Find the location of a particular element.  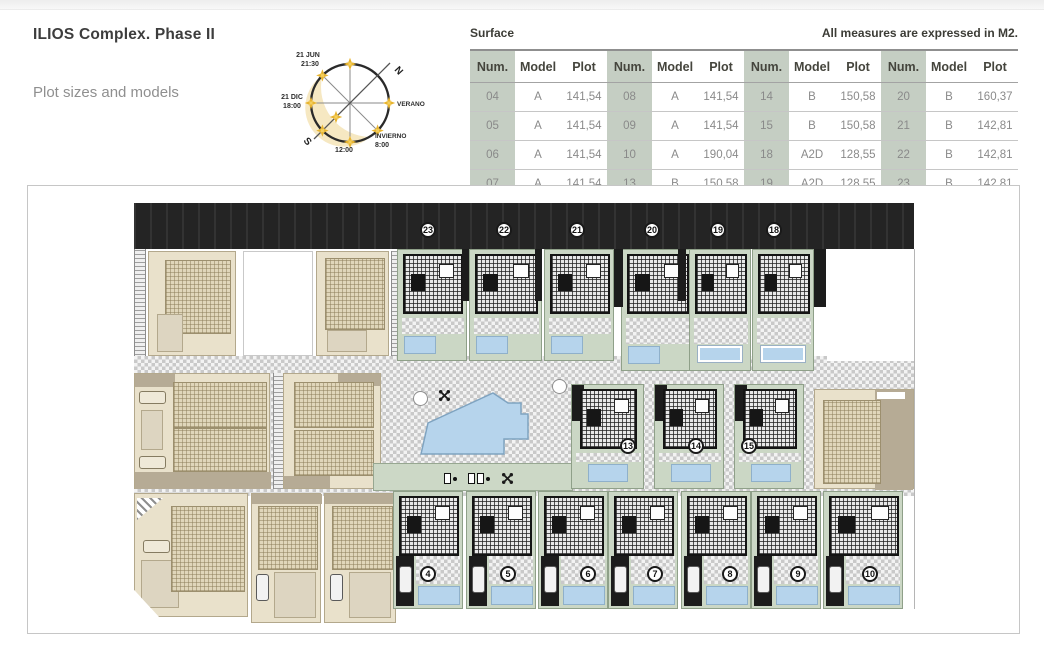

plot-number-badge-14: 14 is located at coordinates (696, 446).